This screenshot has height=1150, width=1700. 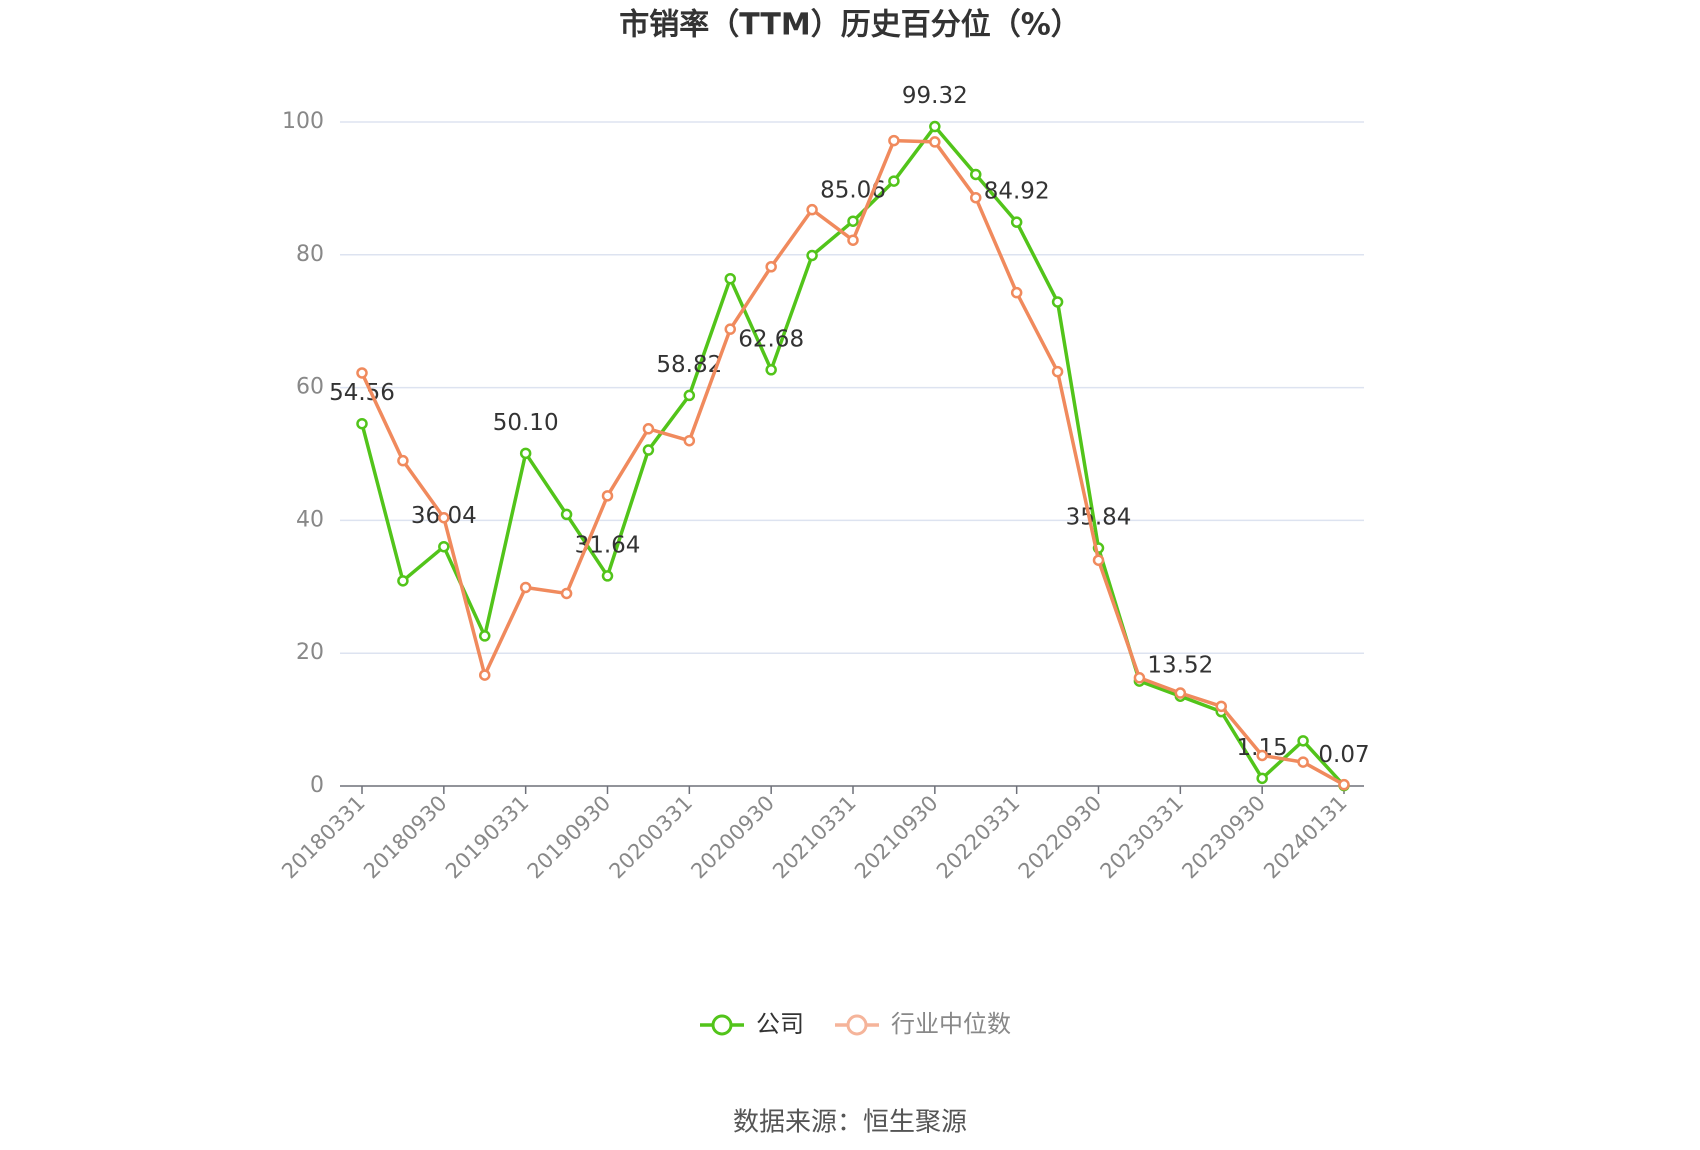 What do you see at coordinates (780, 1024) in the screenshot?
I see `legend-label: 公司` at bounding box center [780, 1024].